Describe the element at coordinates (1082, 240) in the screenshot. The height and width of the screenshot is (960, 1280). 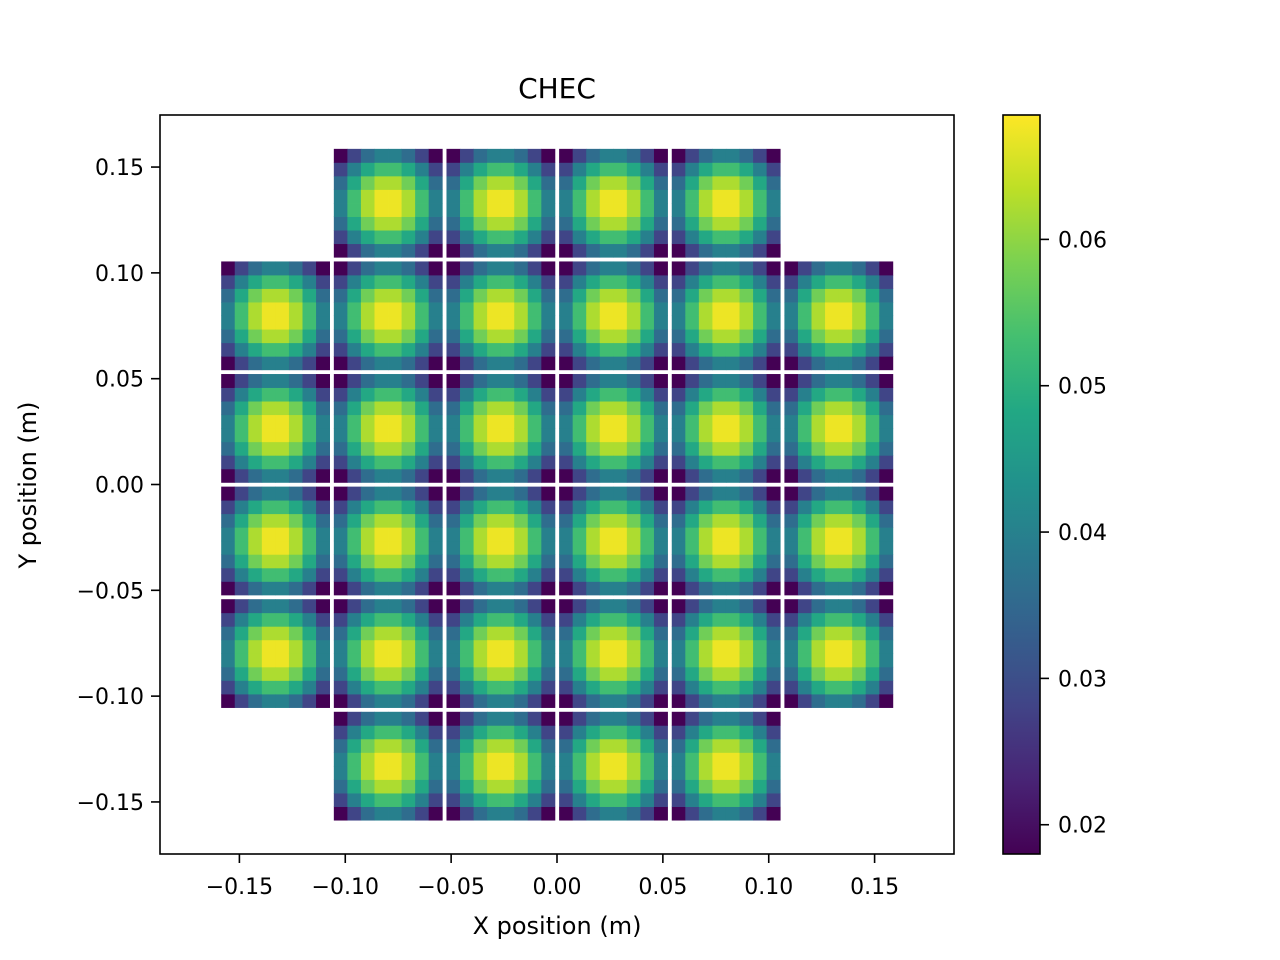
I see `colorbar-tick-label: 0.06` at that location.